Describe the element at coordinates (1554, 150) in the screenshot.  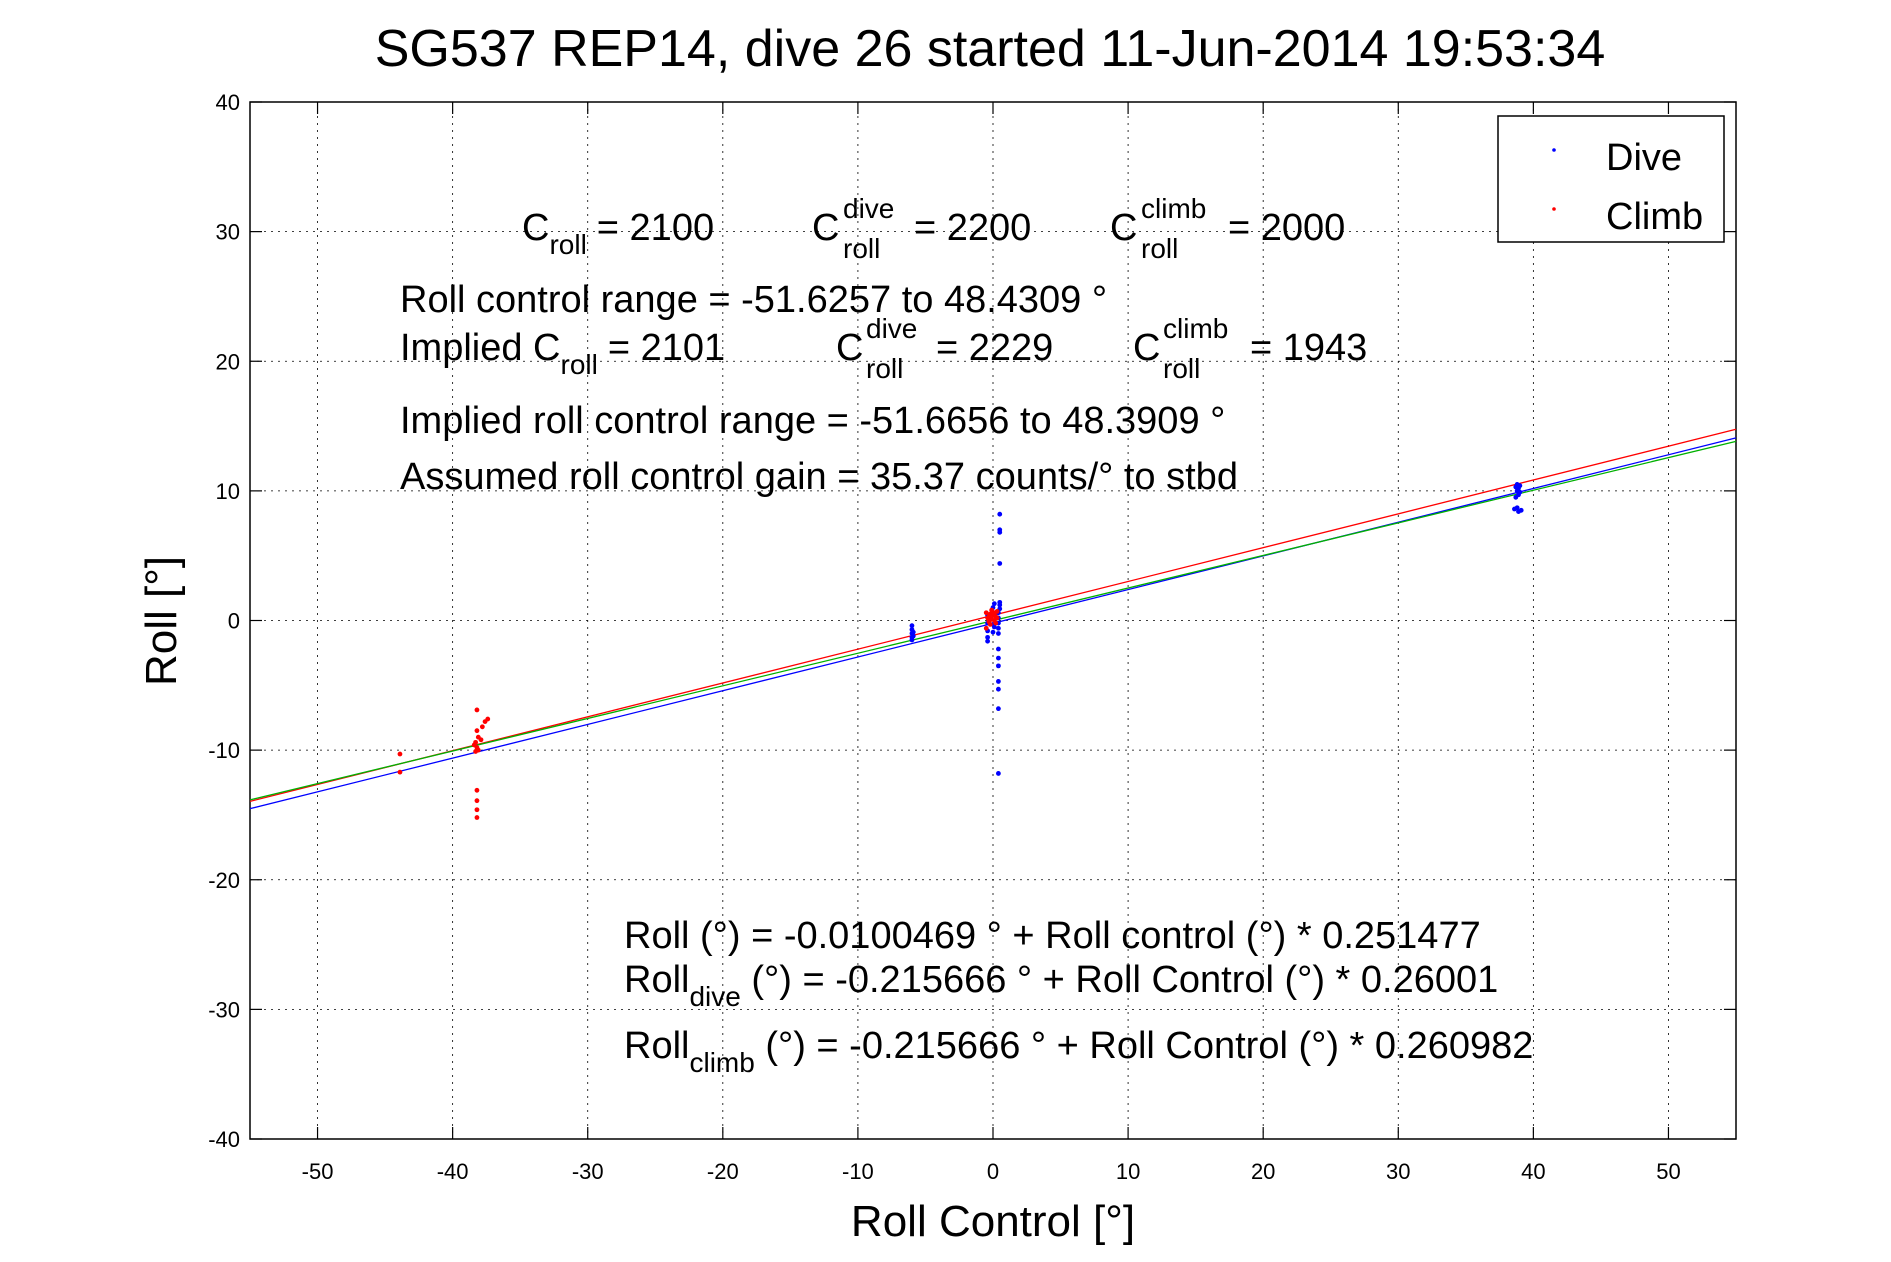
I see `legend-dive-marker` at that location.